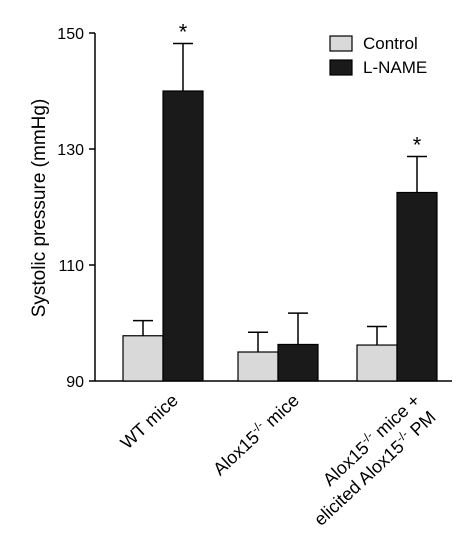  I want to click on y-tick-label: 150, so click(70, 34).